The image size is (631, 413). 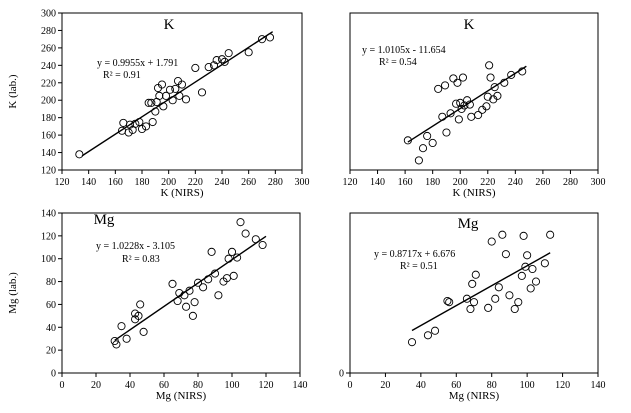 I want to click on plot-frame, so click(x=181, y=293).